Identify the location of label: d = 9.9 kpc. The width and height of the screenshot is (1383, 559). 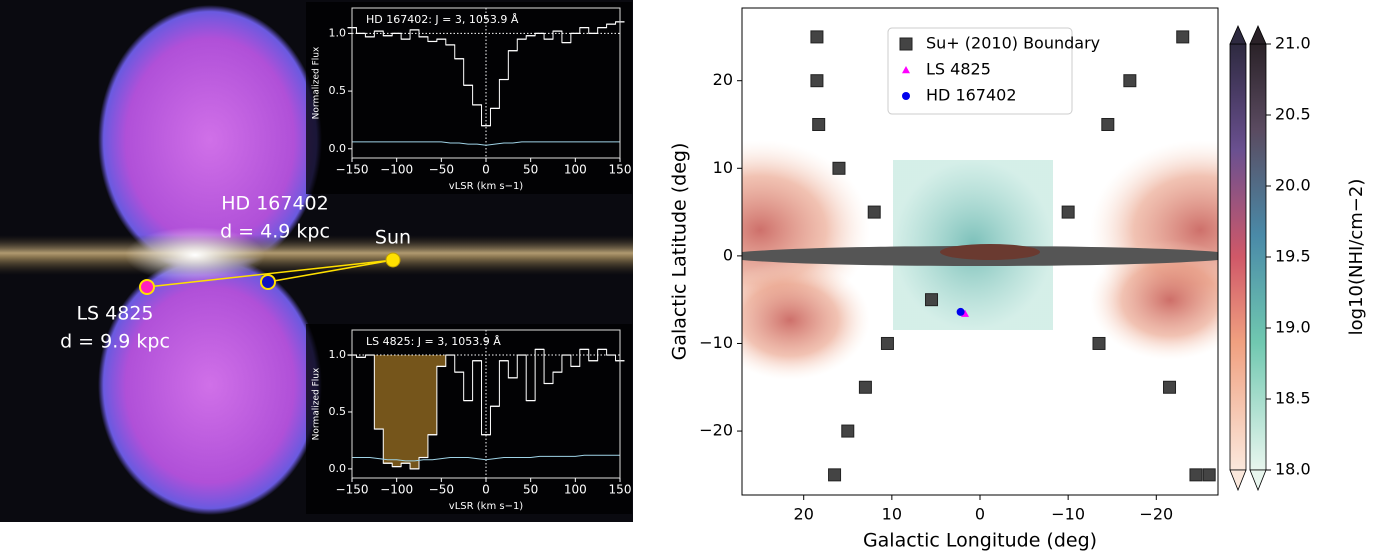
(115, 342).